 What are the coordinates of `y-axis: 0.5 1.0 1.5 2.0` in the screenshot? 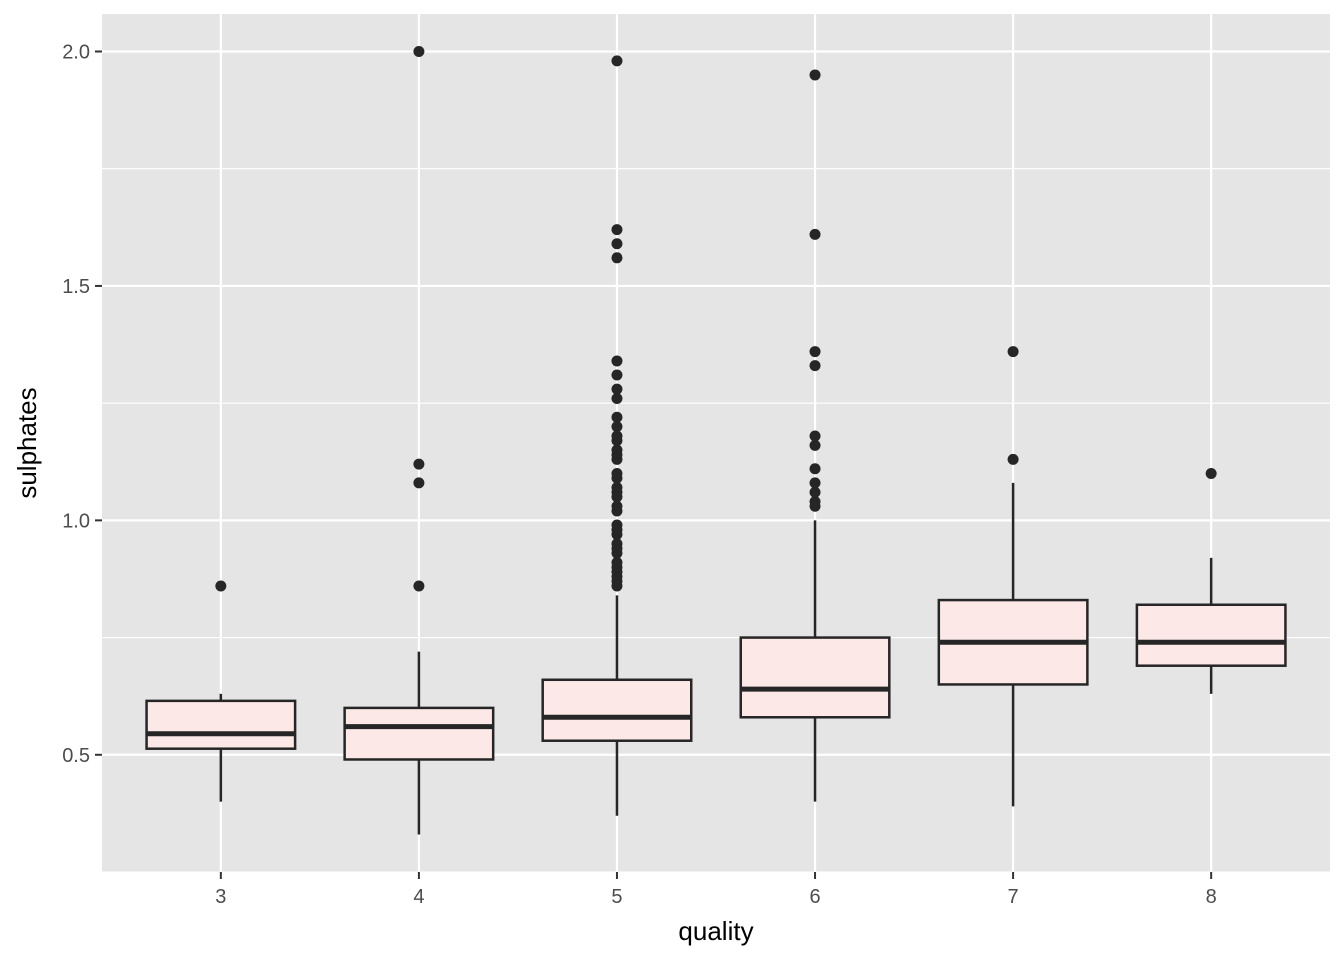 It's located at (82, 404).